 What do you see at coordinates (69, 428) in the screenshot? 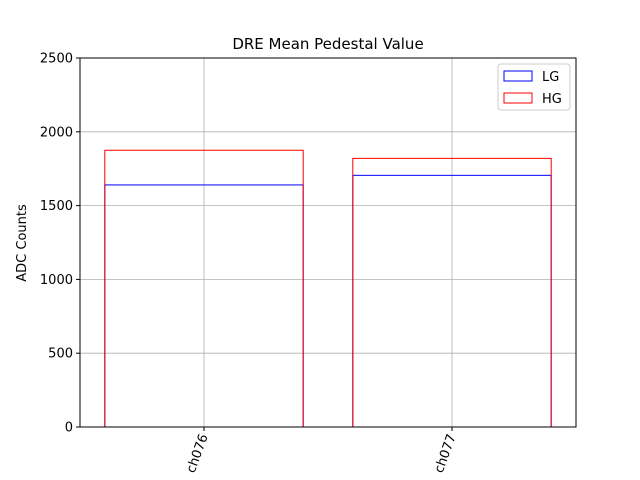
I see `y-tick-label: 0` at bounding box center [69, 428].